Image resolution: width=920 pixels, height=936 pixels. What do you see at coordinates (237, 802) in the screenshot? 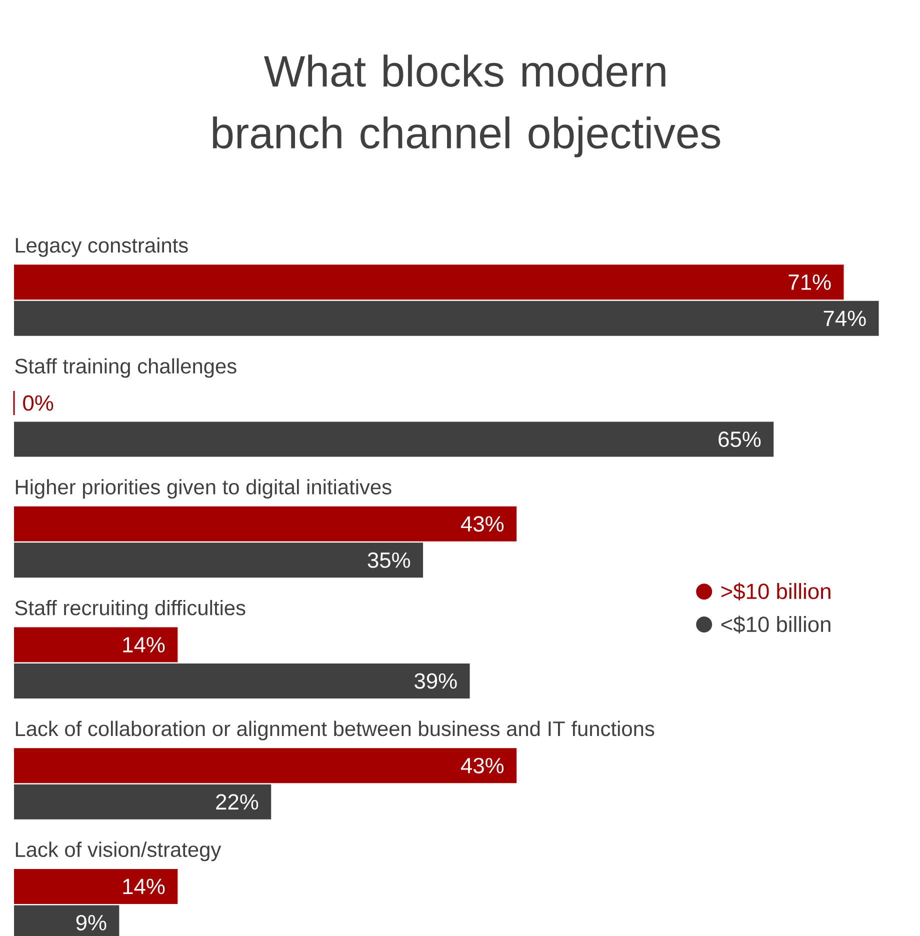
I see `data-label: 22%` at bounding box center [237, 802].